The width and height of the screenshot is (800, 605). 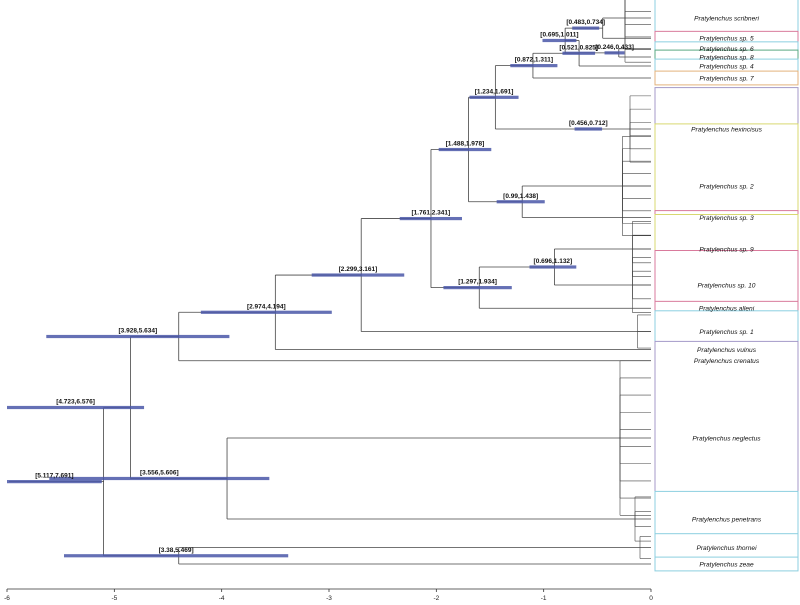 What do you see at coordinates (266, 312) in the screenshot?
I see `hpd-bar-n_k` at bounding box center [266, 312].